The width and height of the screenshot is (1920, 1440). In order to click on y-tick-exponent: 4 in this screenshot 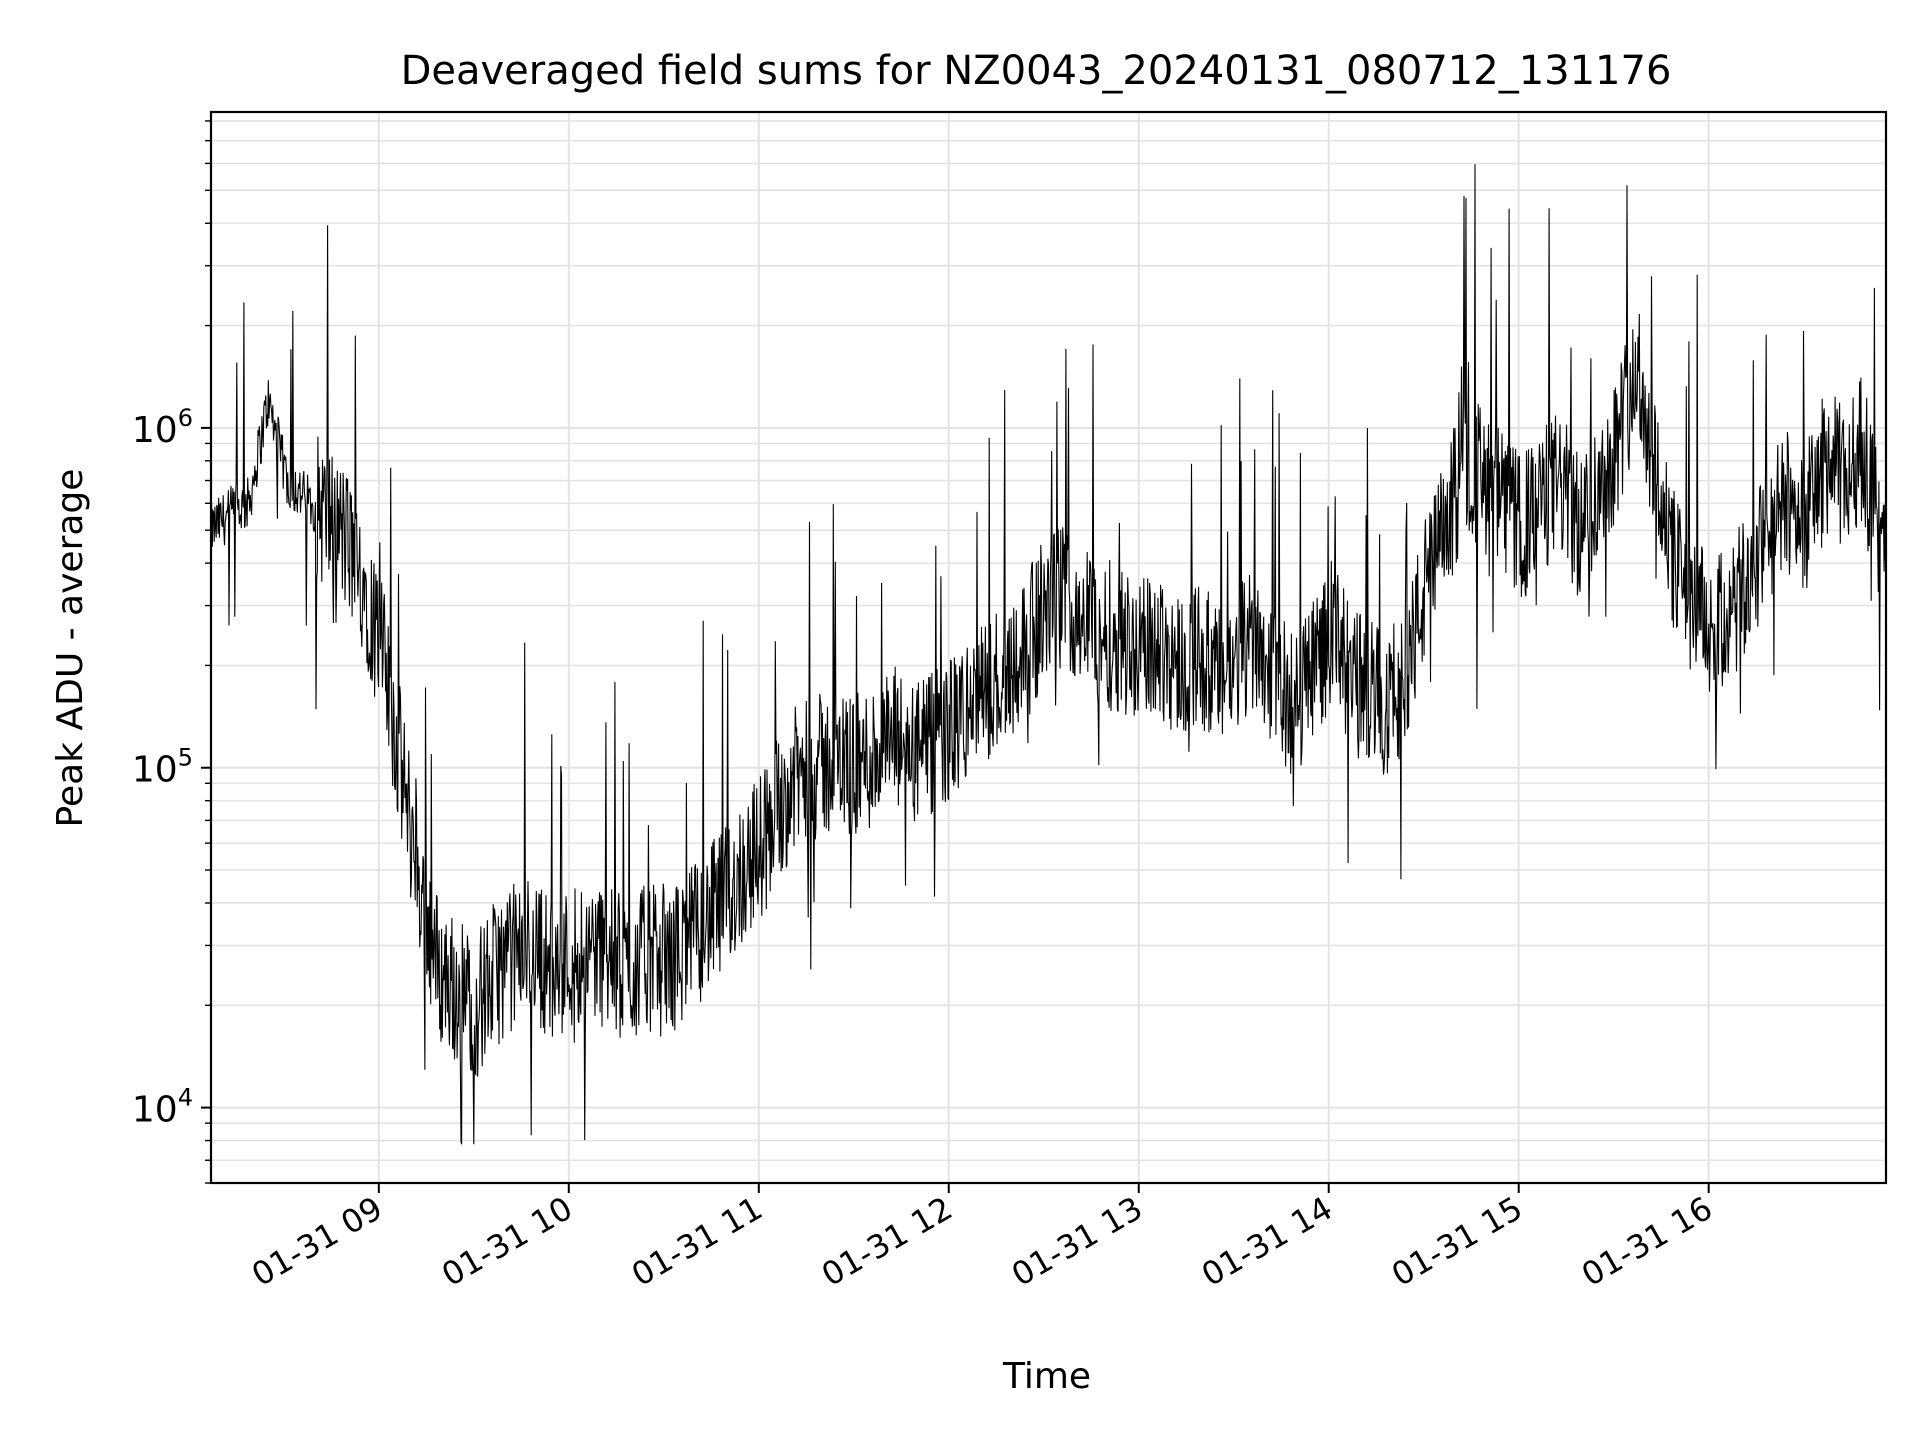, I will do `click(185, 1098)`.